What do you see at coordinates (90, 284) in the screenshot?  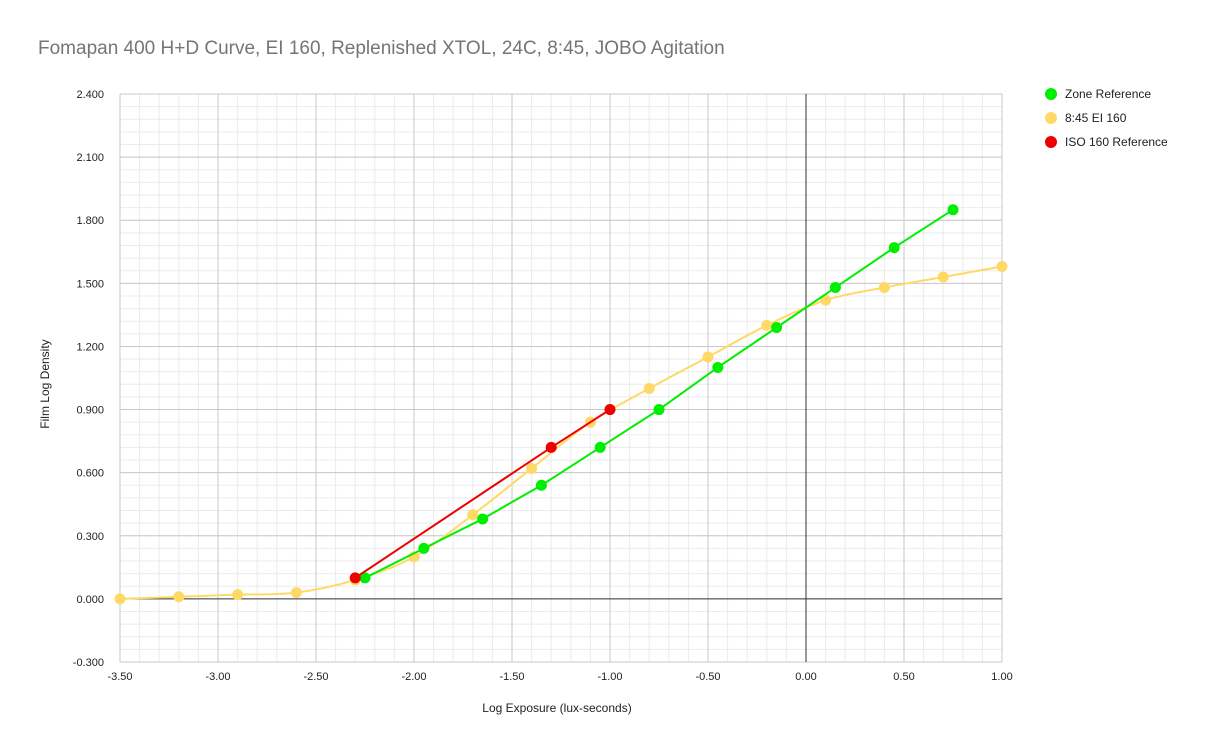 I see `y-tick-label: 1.500` at bounding box center [90, 284].